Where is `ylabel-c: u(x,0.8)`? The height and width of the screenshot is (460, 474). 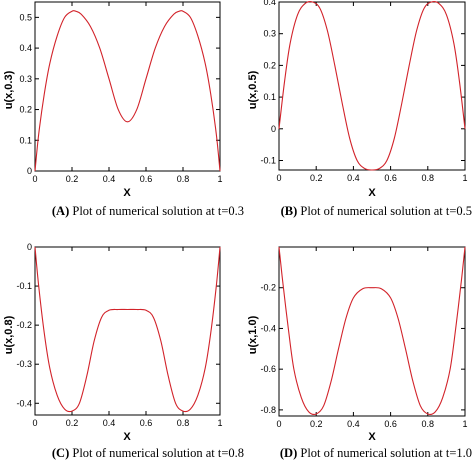 ylabel-c: u(x,0.8) is located at coordinates (9, 334).